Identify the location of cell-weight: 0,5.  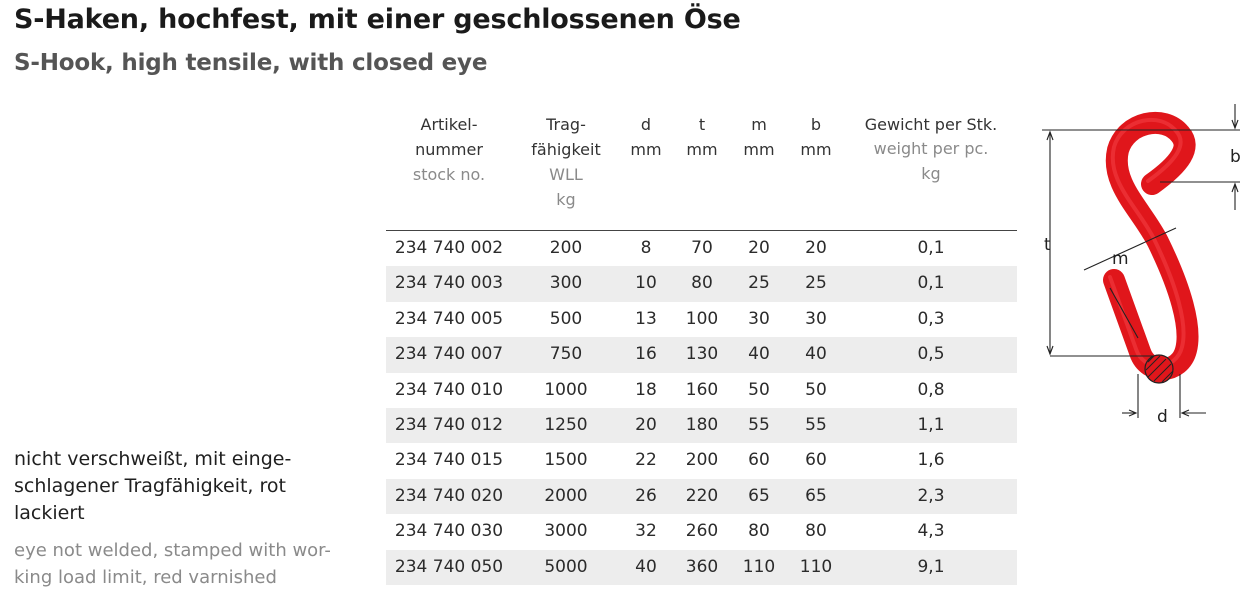
(931, 354).